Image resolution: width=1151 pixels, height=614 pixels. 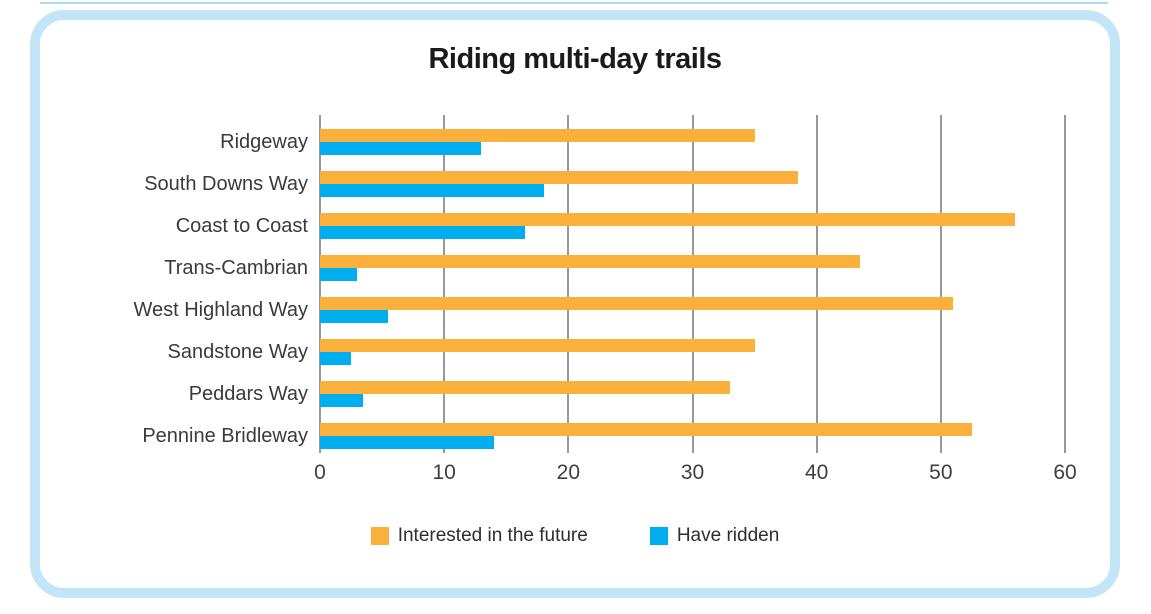 What do you see at coordinates (574, 3) in the screenshot?
I see `top-divider-line` at bounding box center [574, 3].